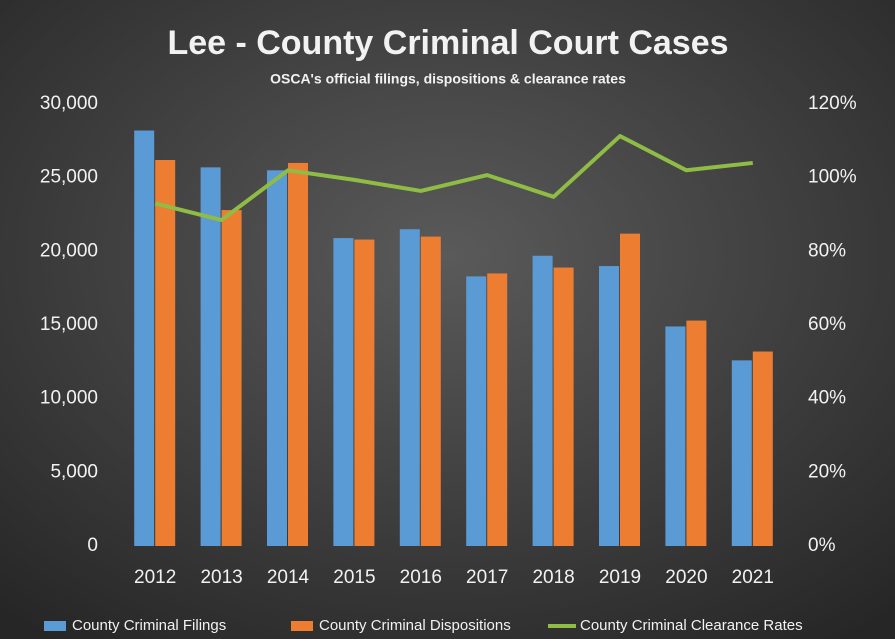  I want to click on x-tick-label: 2013, so click(221, 577).